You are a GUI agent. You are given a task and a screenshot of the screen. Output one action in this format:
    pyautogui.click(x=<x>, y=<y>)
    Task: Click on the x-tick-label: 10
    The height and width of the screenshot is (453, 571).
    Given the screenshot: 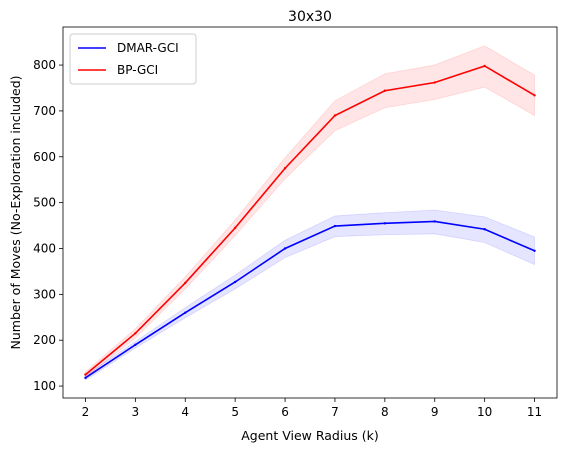 What is the action you would take?
    pyautogui.click(x=484, y=412)
    